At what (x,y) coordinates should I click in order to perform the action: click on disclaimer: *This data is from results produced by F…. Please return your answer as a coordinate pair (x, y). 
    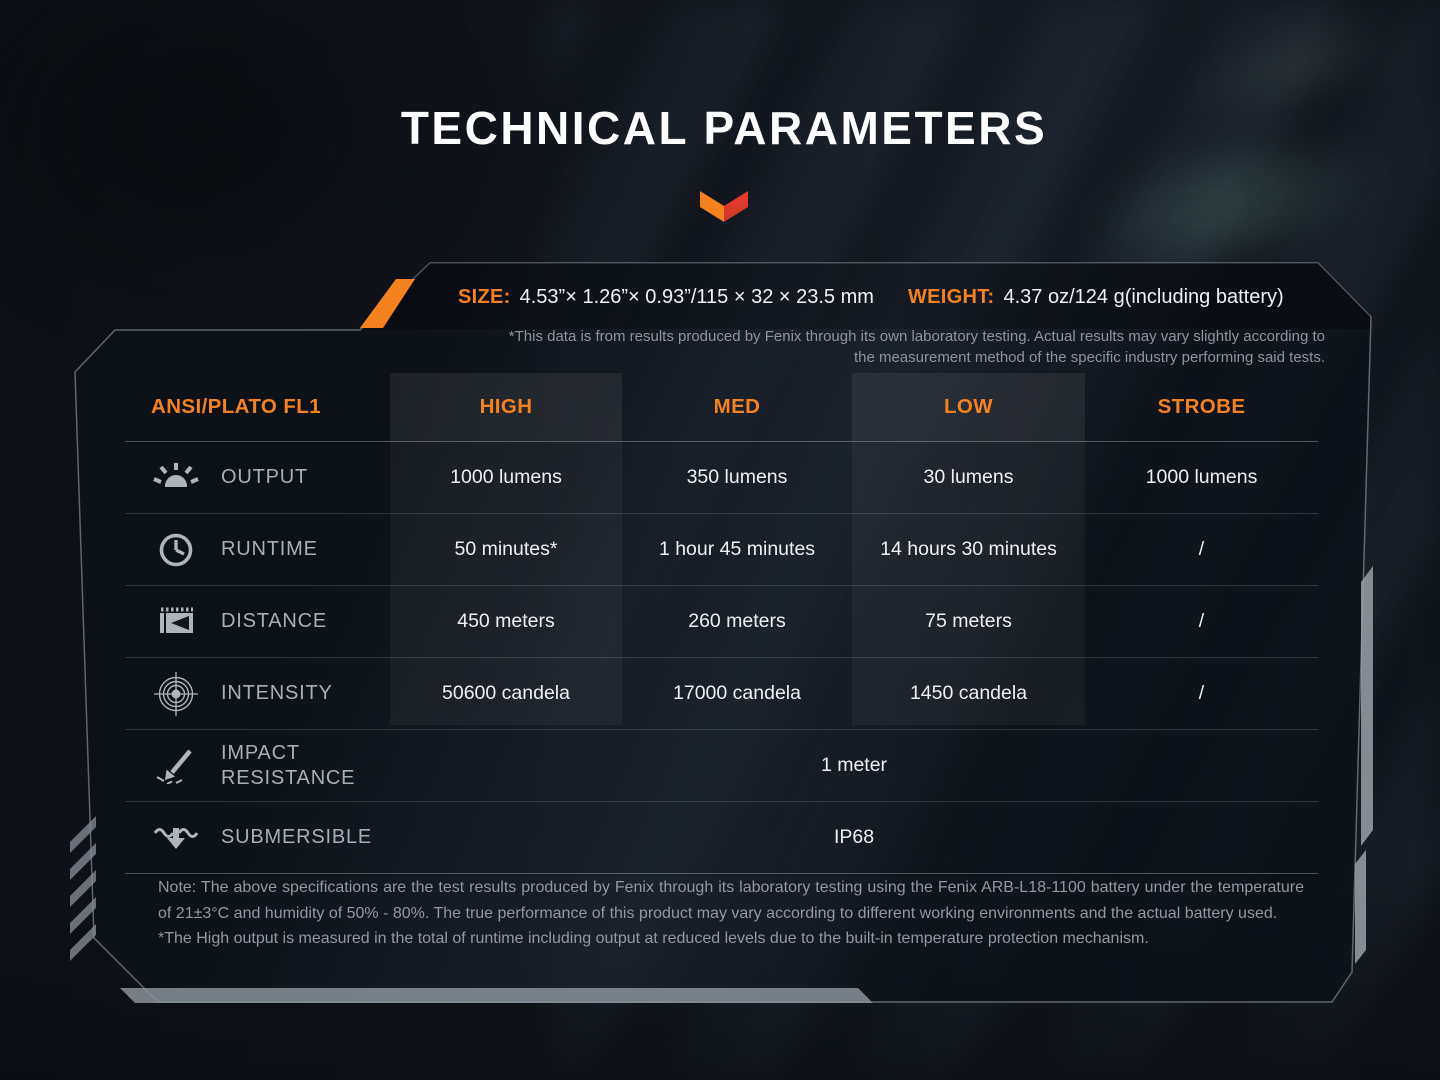
    Looking at the image, I should click on (917, 347).